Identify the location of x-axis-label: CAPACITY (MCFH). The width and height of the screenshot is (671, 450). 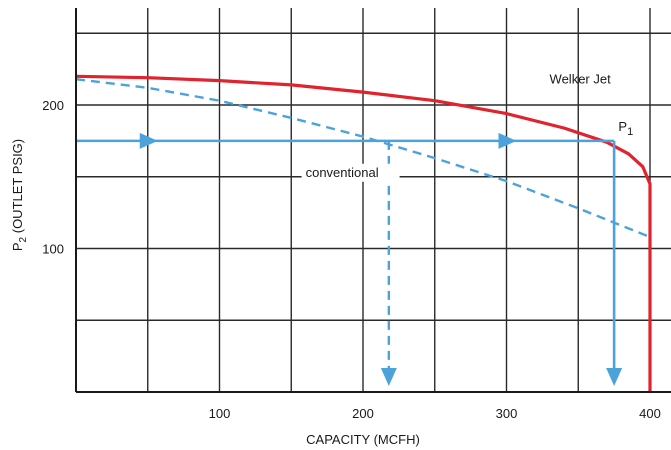
(363, 439).